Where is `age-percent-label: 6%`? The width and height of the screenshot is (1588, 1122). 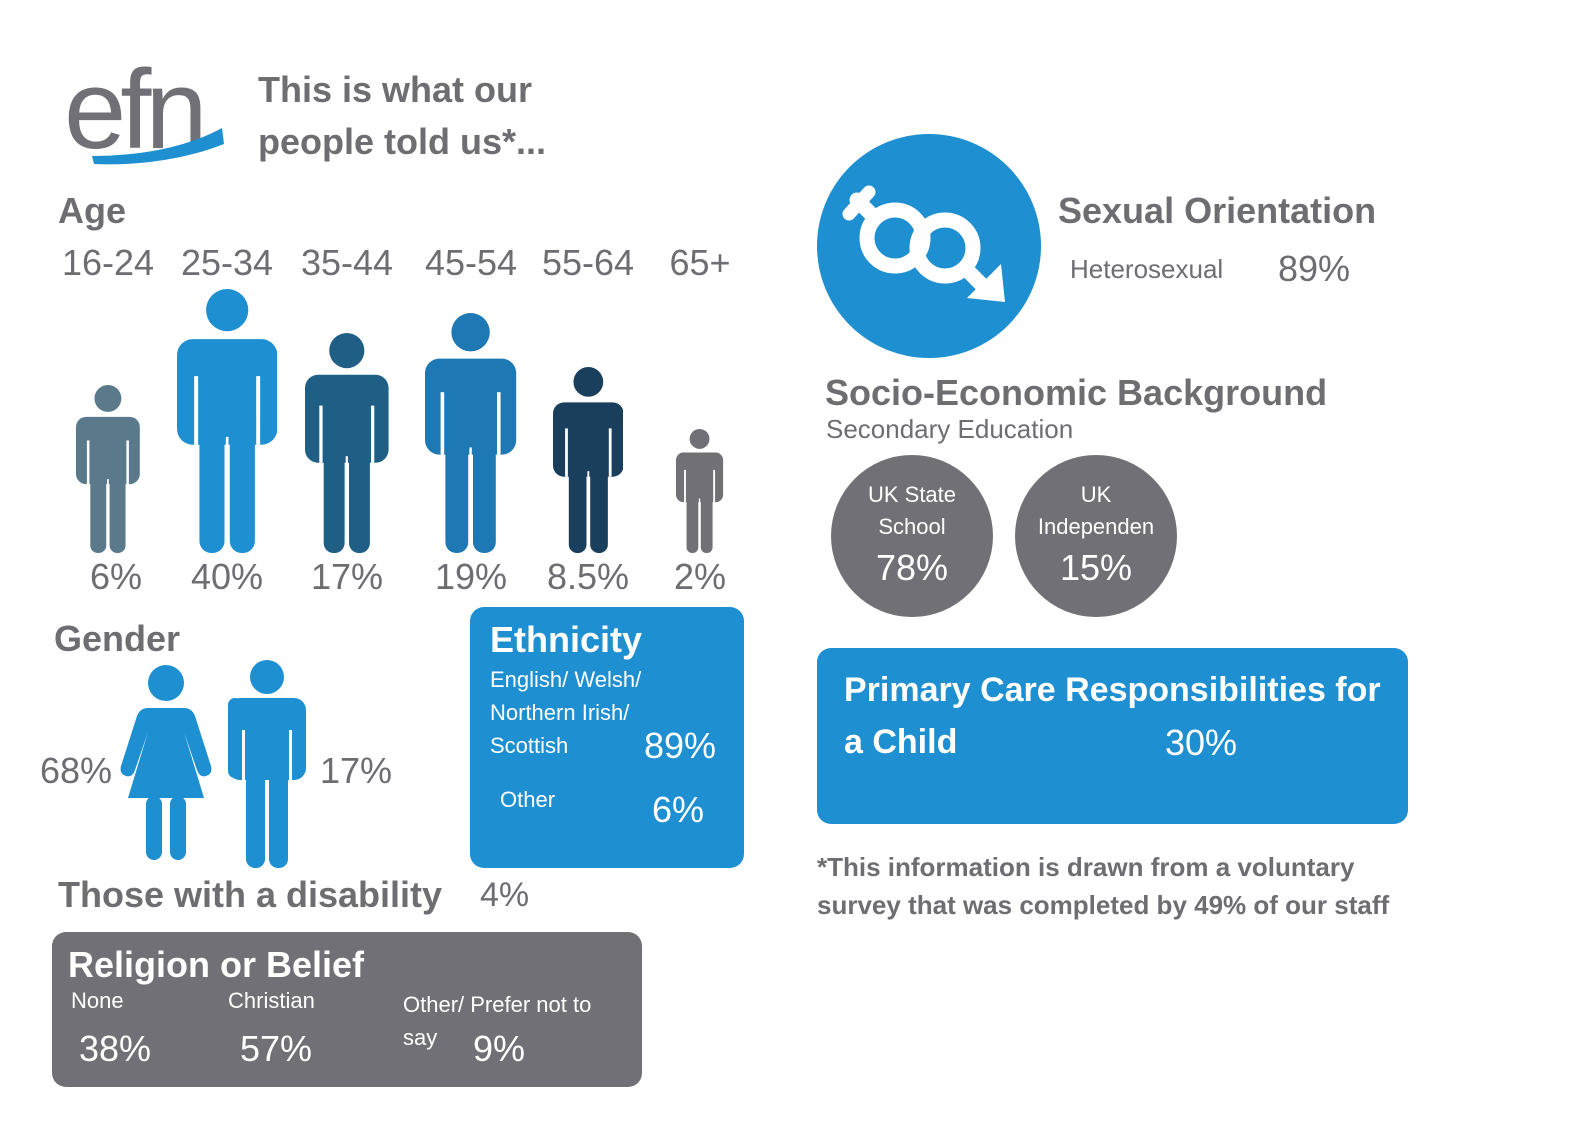 age-percent-label: 6% is located at coordinates (116, 576).